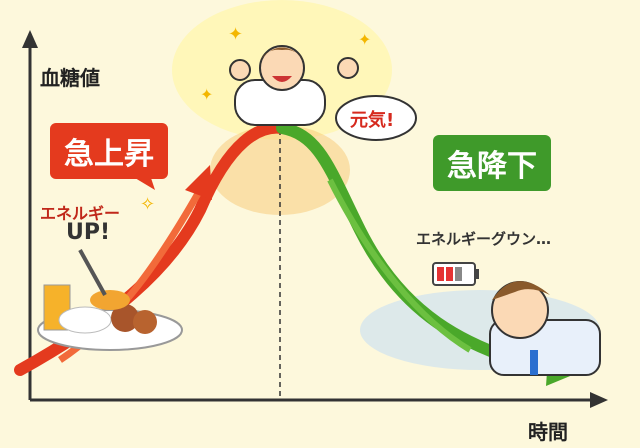  I want to click on energy-up-text-line1: エネルギー, so click(80, 213).